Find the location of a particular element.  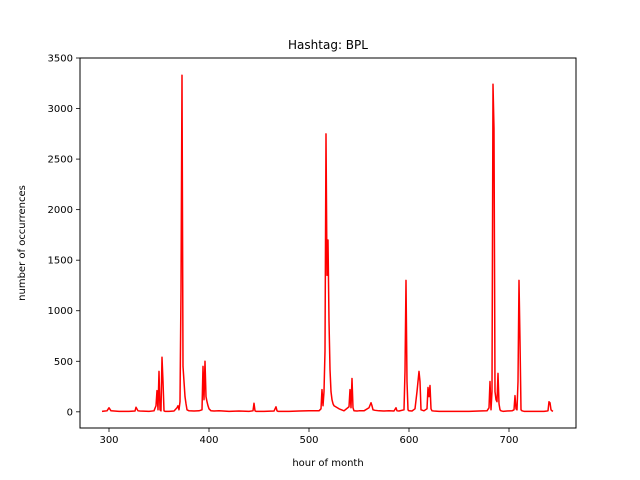

y-tick-label: 0 is located at coordinates (70, 412).